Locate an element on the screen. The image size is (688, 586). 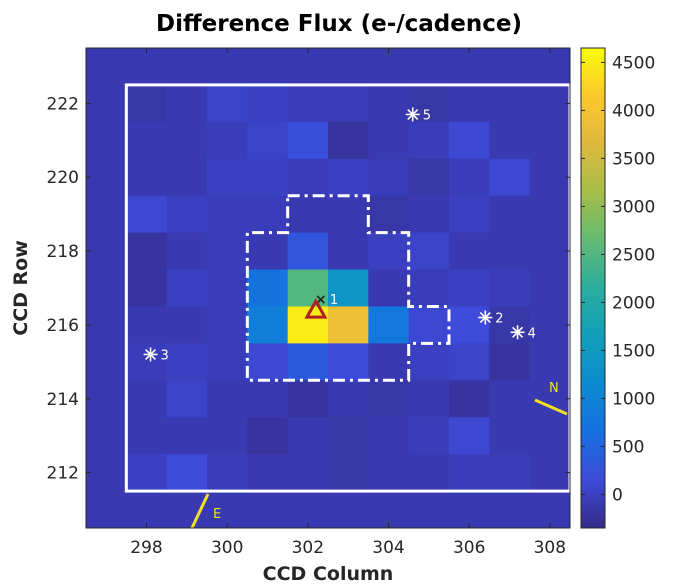
chart-title: Difference Flux (e-/cadence) is located at coordinates (339, 24).